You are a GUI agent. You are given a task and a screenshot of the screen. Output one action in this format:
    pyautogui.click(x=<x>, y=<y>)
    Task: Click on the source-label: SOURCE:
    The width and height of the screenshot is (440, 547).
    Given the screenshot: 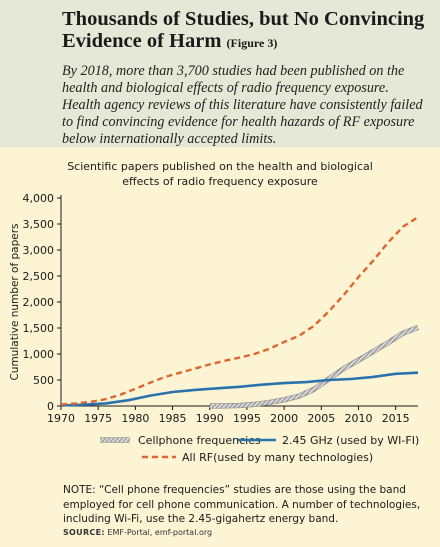 What is the action you would take?
    pyautogui.click(x=84, y=532)
    